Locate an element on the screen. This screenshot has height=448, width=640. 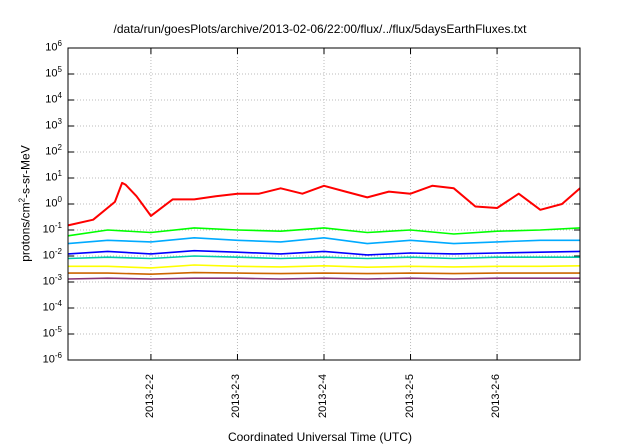
y-tick-label: 10² is located at coordinates (53, 150).